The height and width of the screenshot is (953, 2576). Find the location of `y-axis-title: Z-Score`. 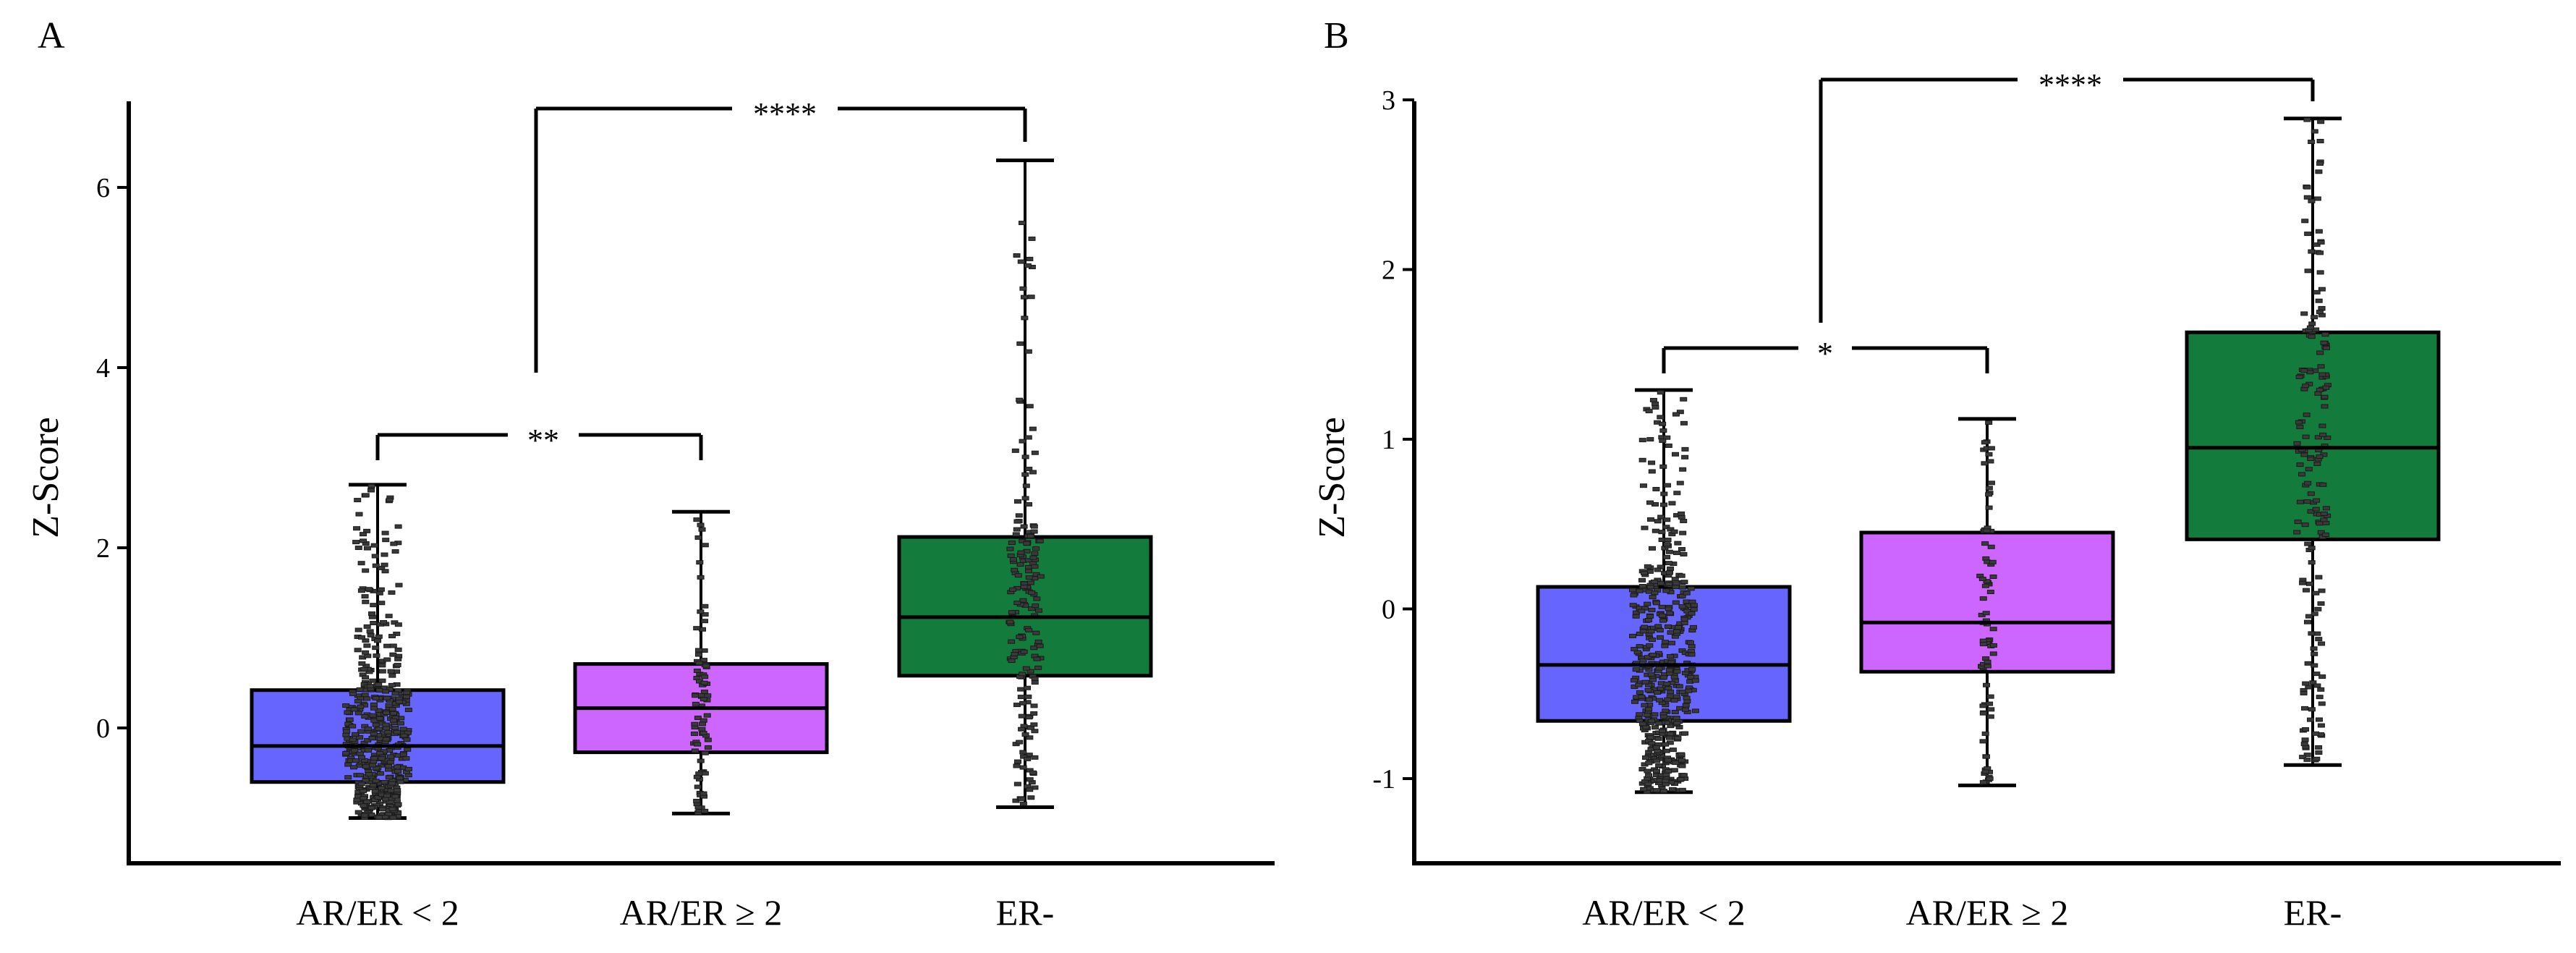

y-axis-title: Z-Score is located at coordinates (1332, 478).